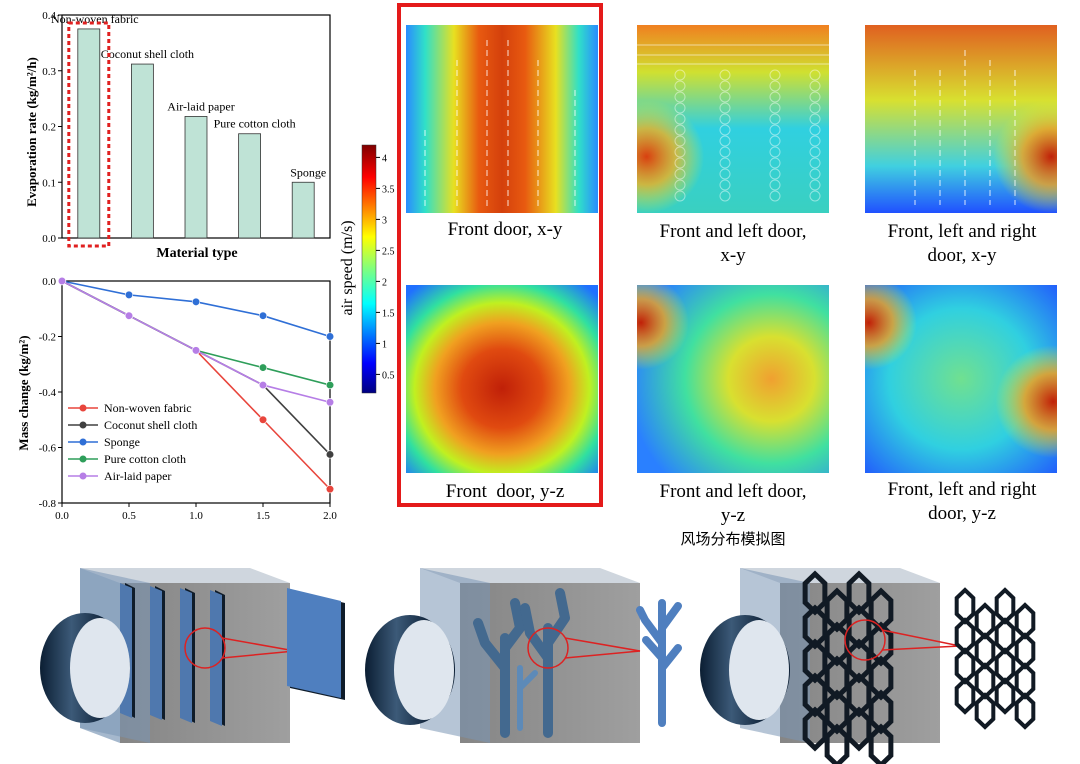 Image resolution: width=1080 pixels, height=764 pixels. I want to click on heatmap-front-left-door-xy, so click(733, 119).